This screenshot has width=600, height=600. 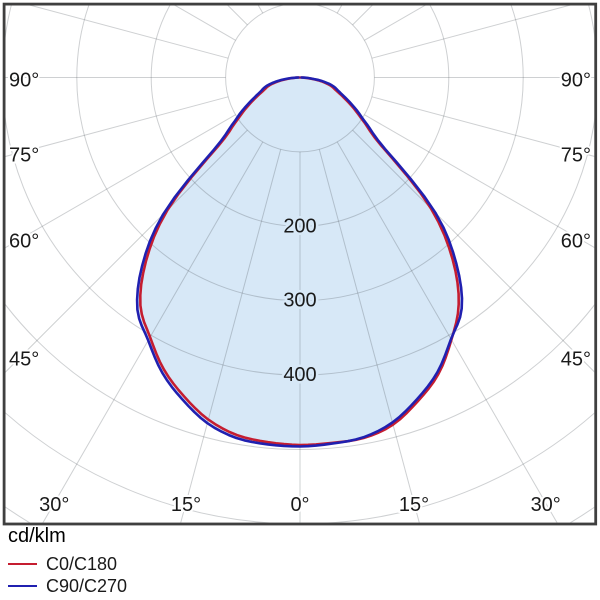 I want to click on legend: cd/klm C0/C180 C90/C270, so click(x=67, y=561).